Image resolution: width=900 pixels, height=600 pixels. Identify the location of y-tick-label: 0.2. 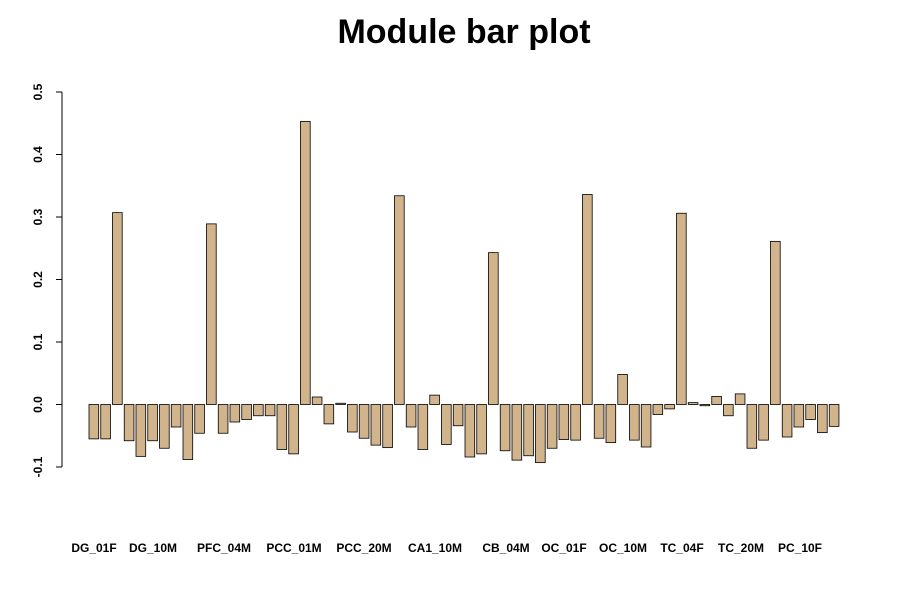
(38, 279).